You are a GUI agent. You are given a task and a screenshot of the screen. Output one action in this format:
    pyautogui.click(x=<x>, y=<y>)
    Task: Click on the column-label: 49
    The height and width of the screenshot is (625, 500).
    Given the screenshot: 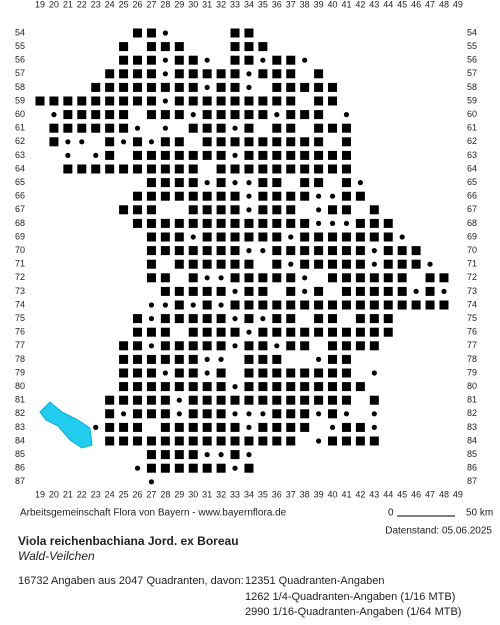 What is the action you would take?
    pyautogui.click(x=458, y=4)
    